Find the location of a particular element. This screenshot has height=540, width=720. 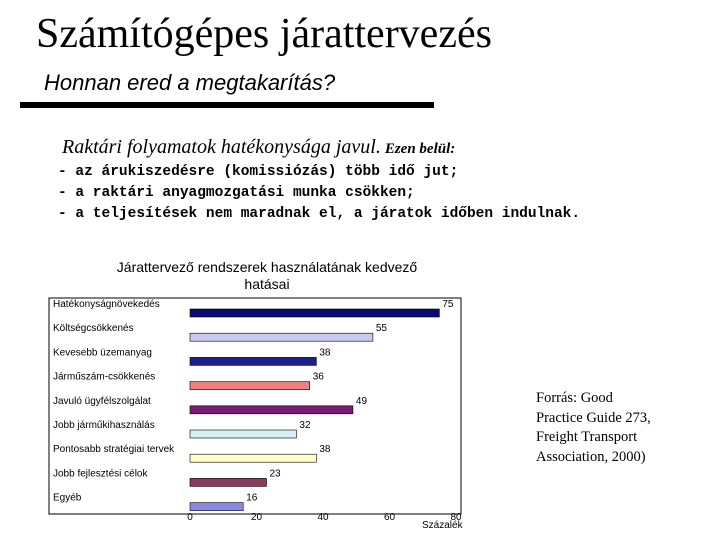

x-tick-label: 0 is located at coordinates (190, 517).